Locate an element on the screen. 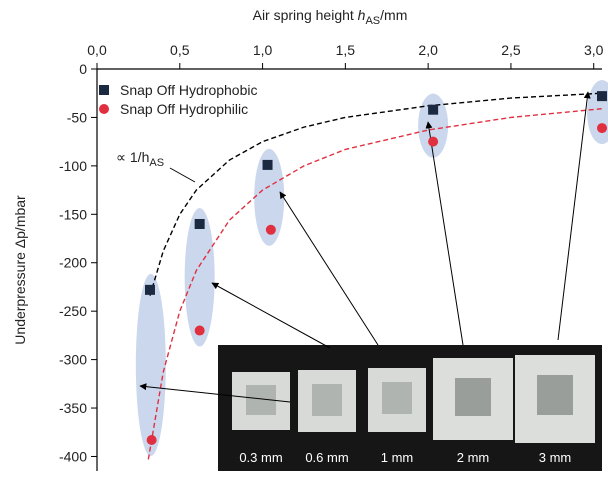 This screenshot has height=477, width=608. y-axis-label: Underpressure Δp/mbar is located at coordinates (20, 270).